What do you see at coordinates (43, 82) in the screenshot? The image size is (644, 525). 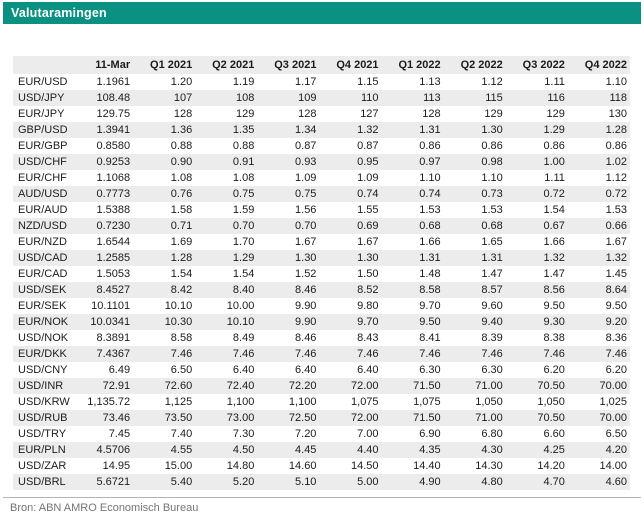 I see `currency-pair-label: EUR/USD` at bounding box center [43, 82].